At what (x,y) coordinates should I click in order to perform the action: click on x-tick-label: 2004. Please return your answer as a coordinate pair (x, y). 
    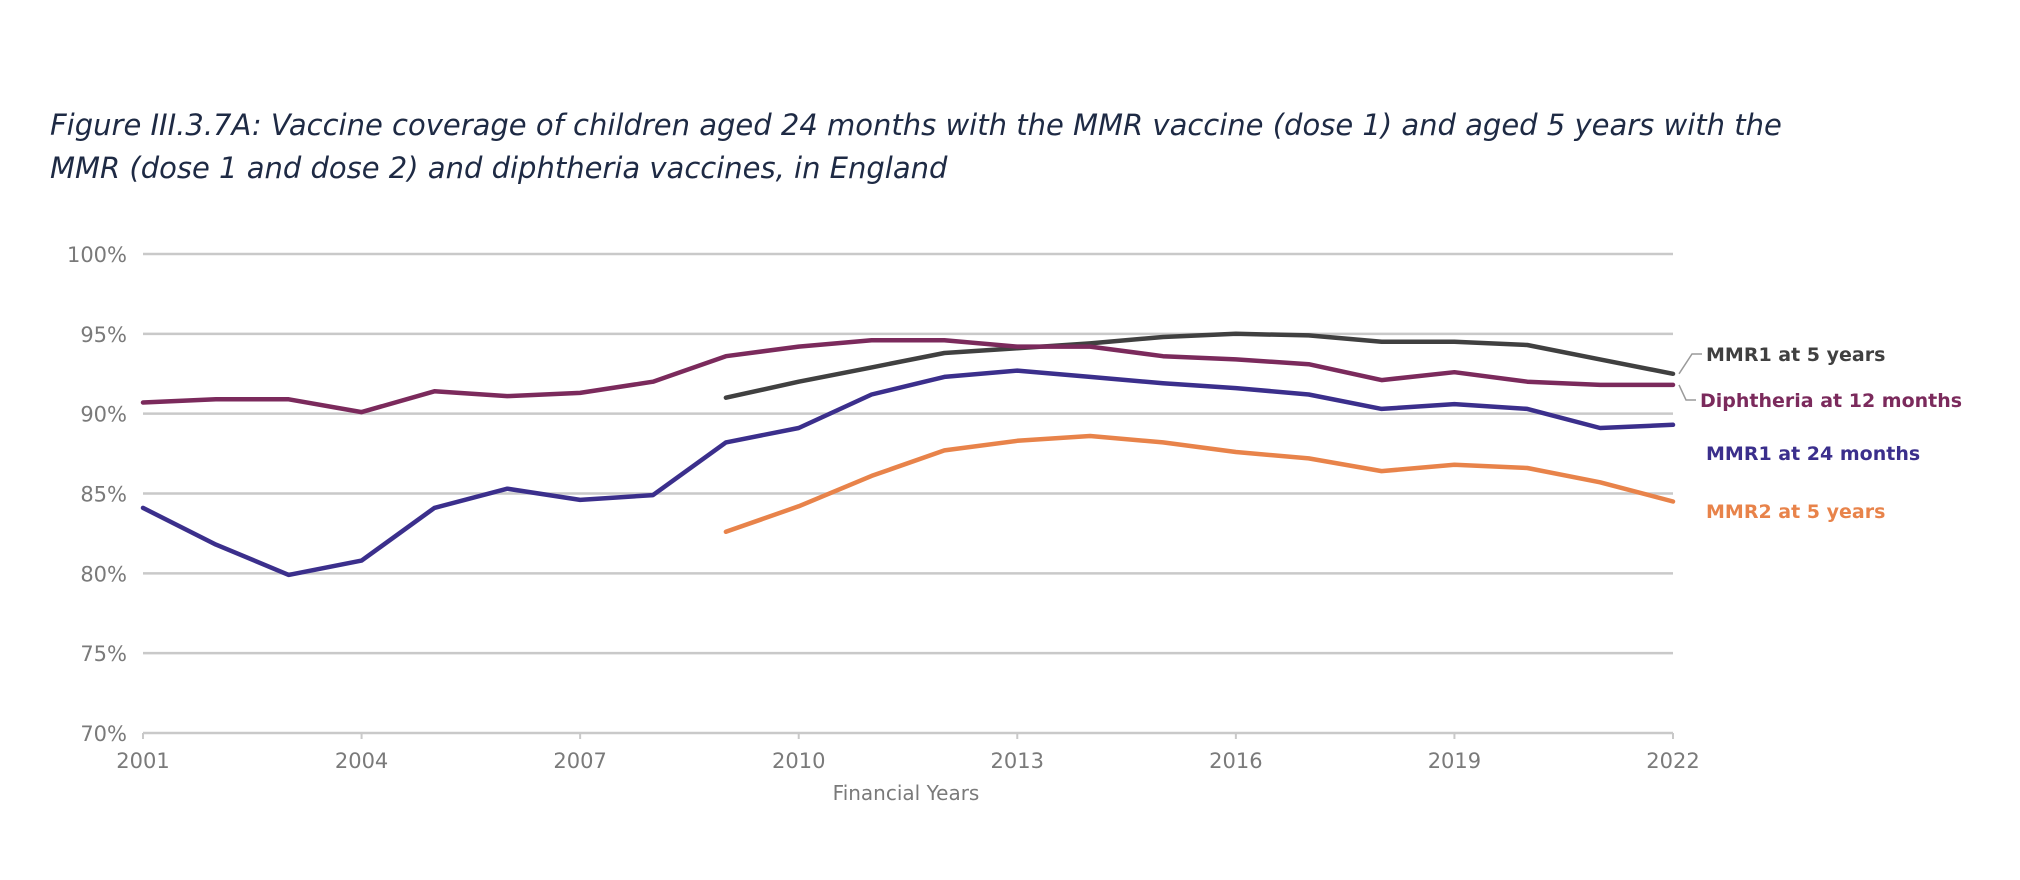
    Looking at the image, I should click on (361, 761).